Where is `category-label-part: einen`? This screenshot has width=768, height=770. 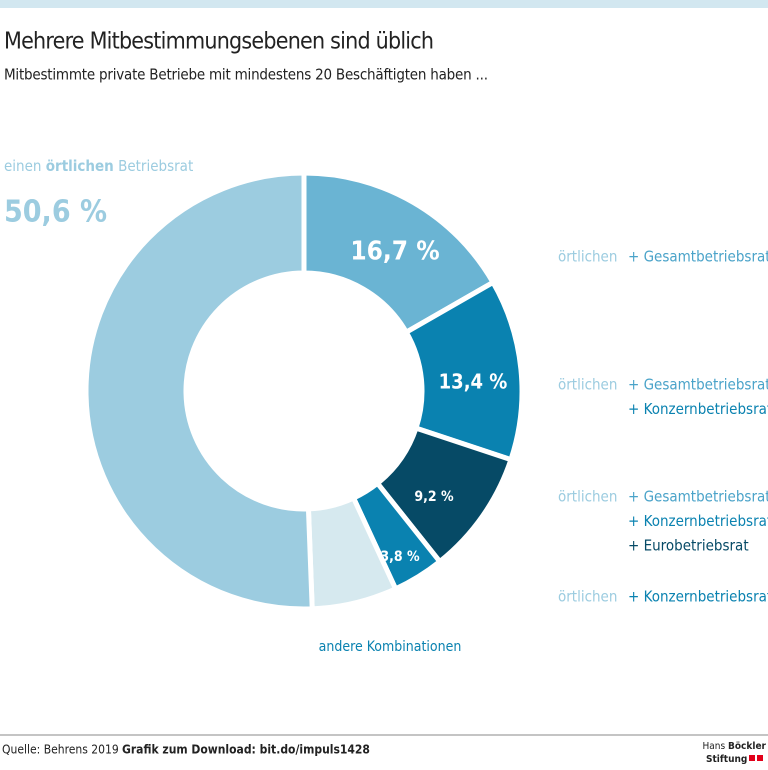
category-label-part: einen is located at coordinates (22, 166).